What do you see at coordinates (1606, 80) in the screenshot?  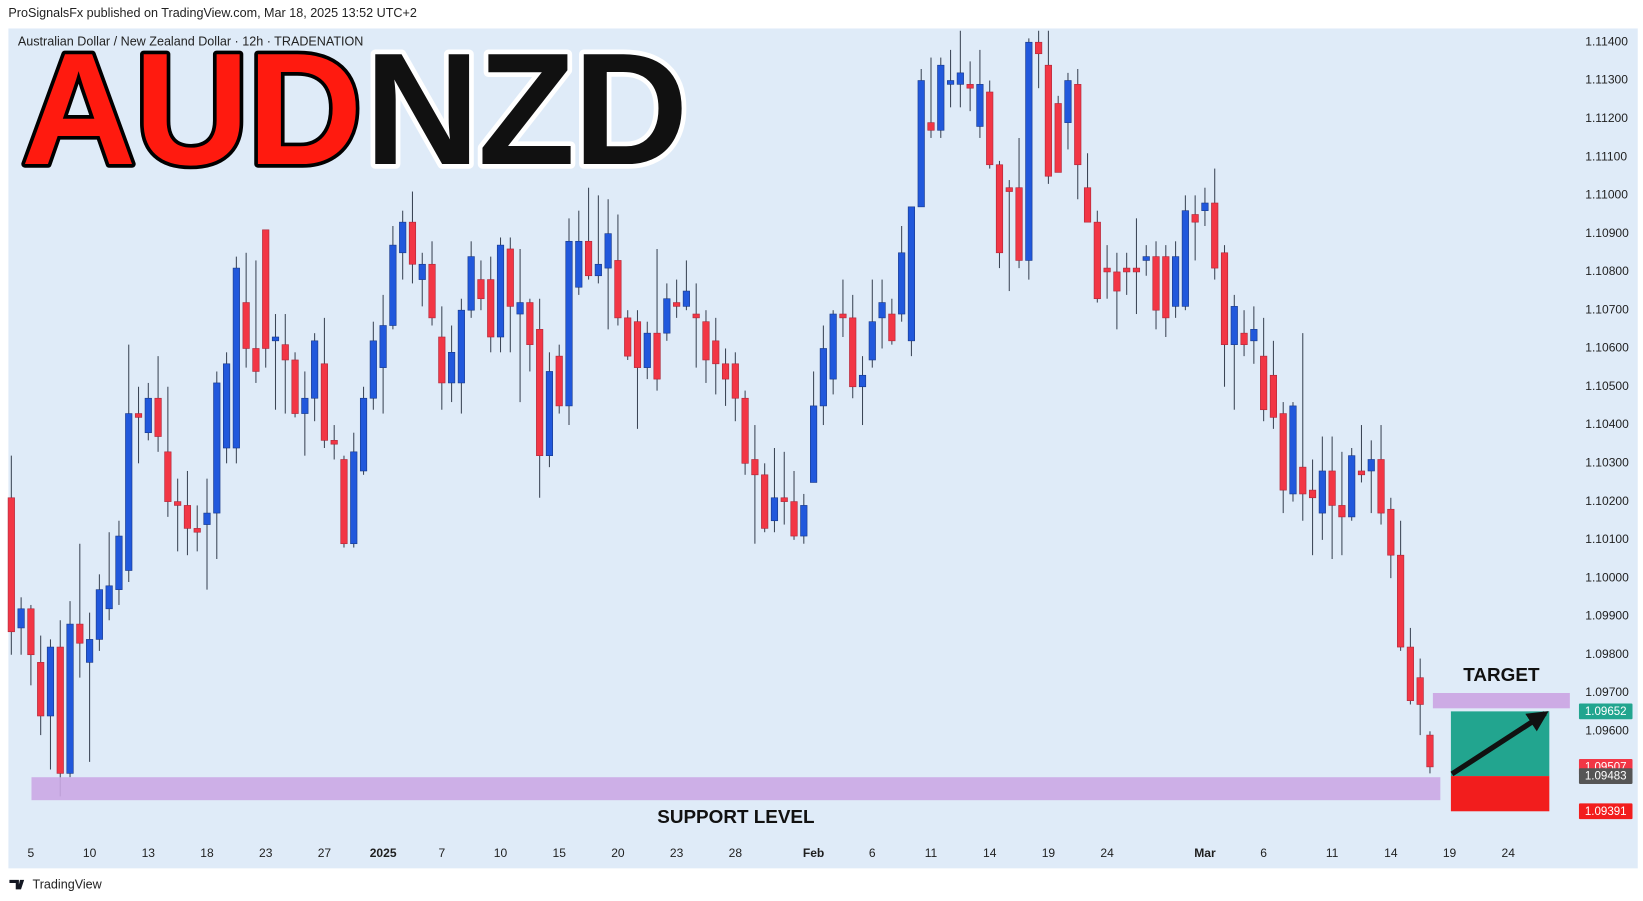 I see `y-tick-label: 1.11300` at bounding box center [1606, 80].